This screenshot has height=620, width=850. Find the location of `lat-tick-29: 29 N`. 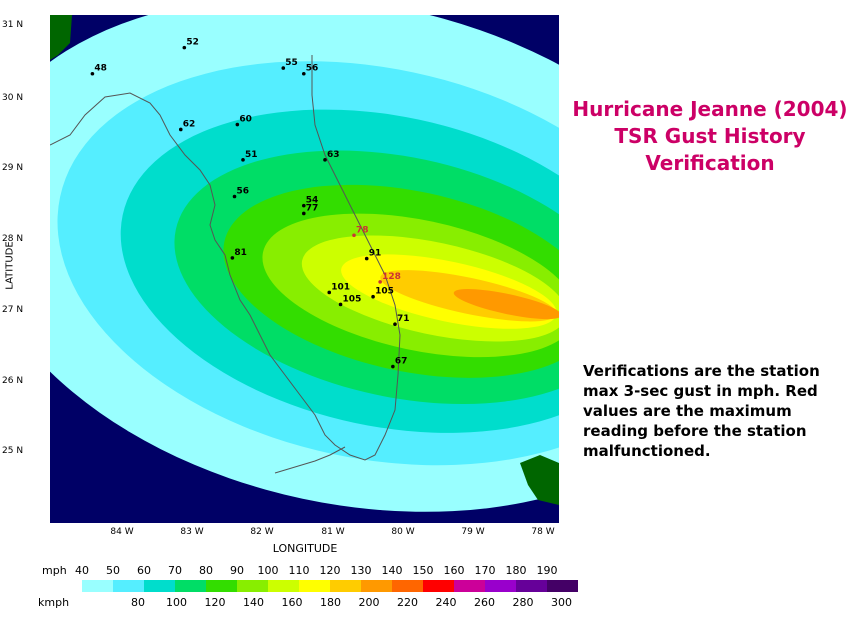

lat-tick-29: 29 N is located at coordinates (13, 168).